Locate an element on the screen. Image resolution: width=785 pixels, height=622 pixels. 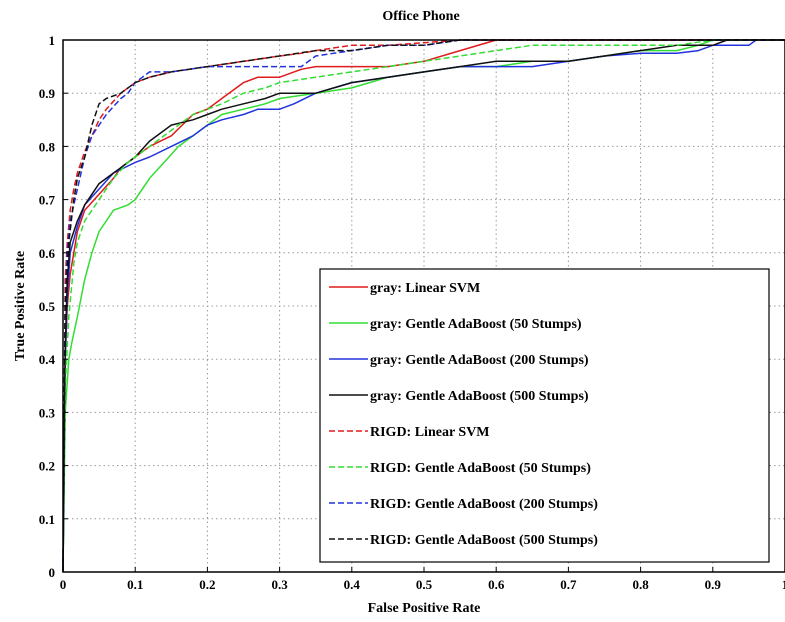
y-tick-label: 0 is located at coordinates (52, 572).